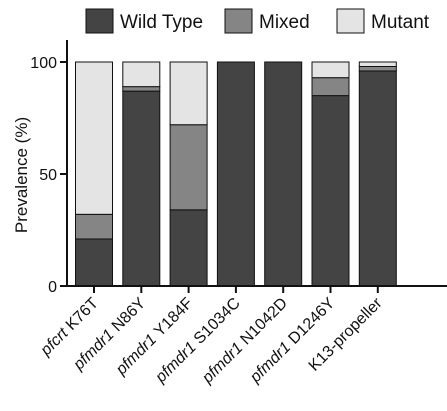 The width and height of the screenshot is (447, 411). What do you see at coordinates (94, 138) in the screenshot?
I see `bar-pfcrt-k76t-mutant` at bounding box center [94, 138].